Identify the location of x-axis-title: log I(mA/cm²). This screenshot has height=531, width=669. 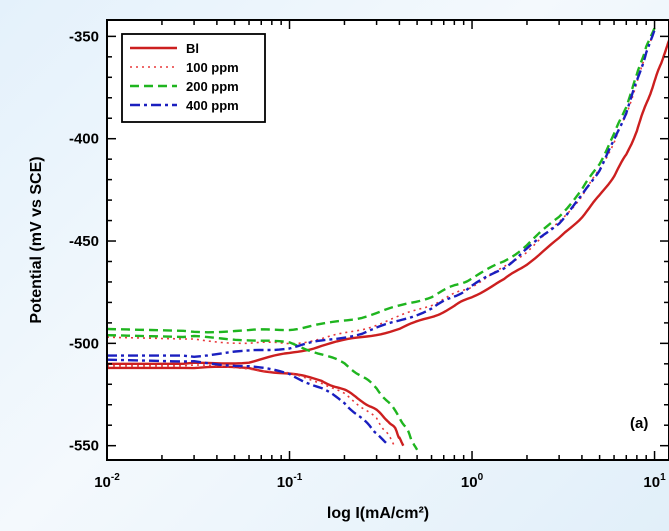
(378, 513).